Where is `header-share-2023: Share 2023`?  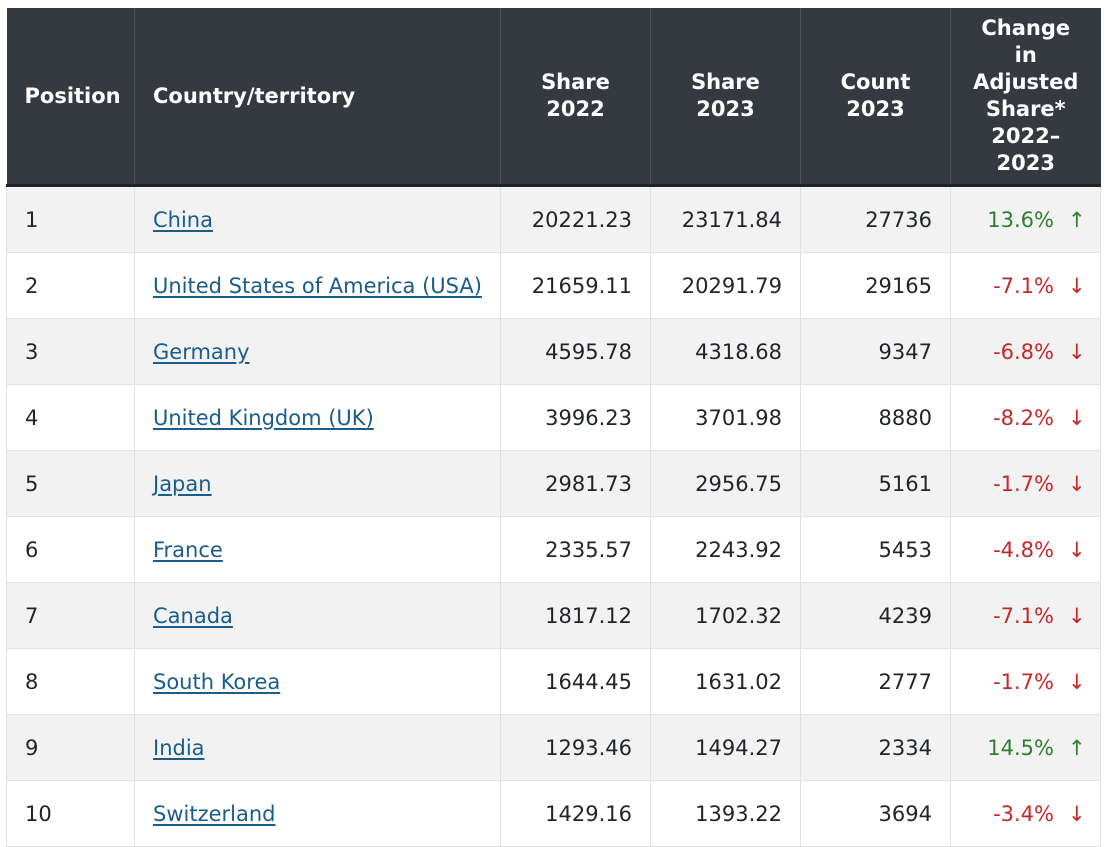
header-share-2023: Share 2023 is located at coordinates (725, 97).